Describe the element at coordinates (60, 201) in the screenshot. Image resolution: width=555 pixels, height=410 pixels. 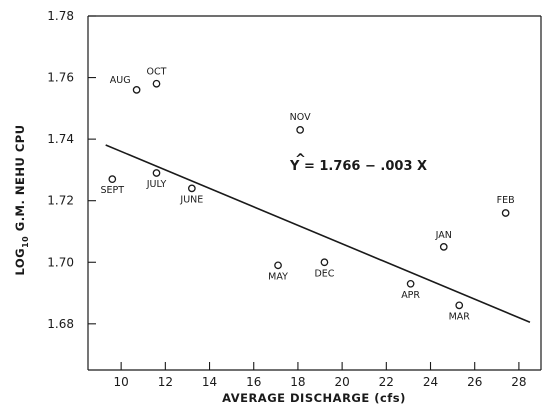
I see `y-tick-label: 1.72` at that location.